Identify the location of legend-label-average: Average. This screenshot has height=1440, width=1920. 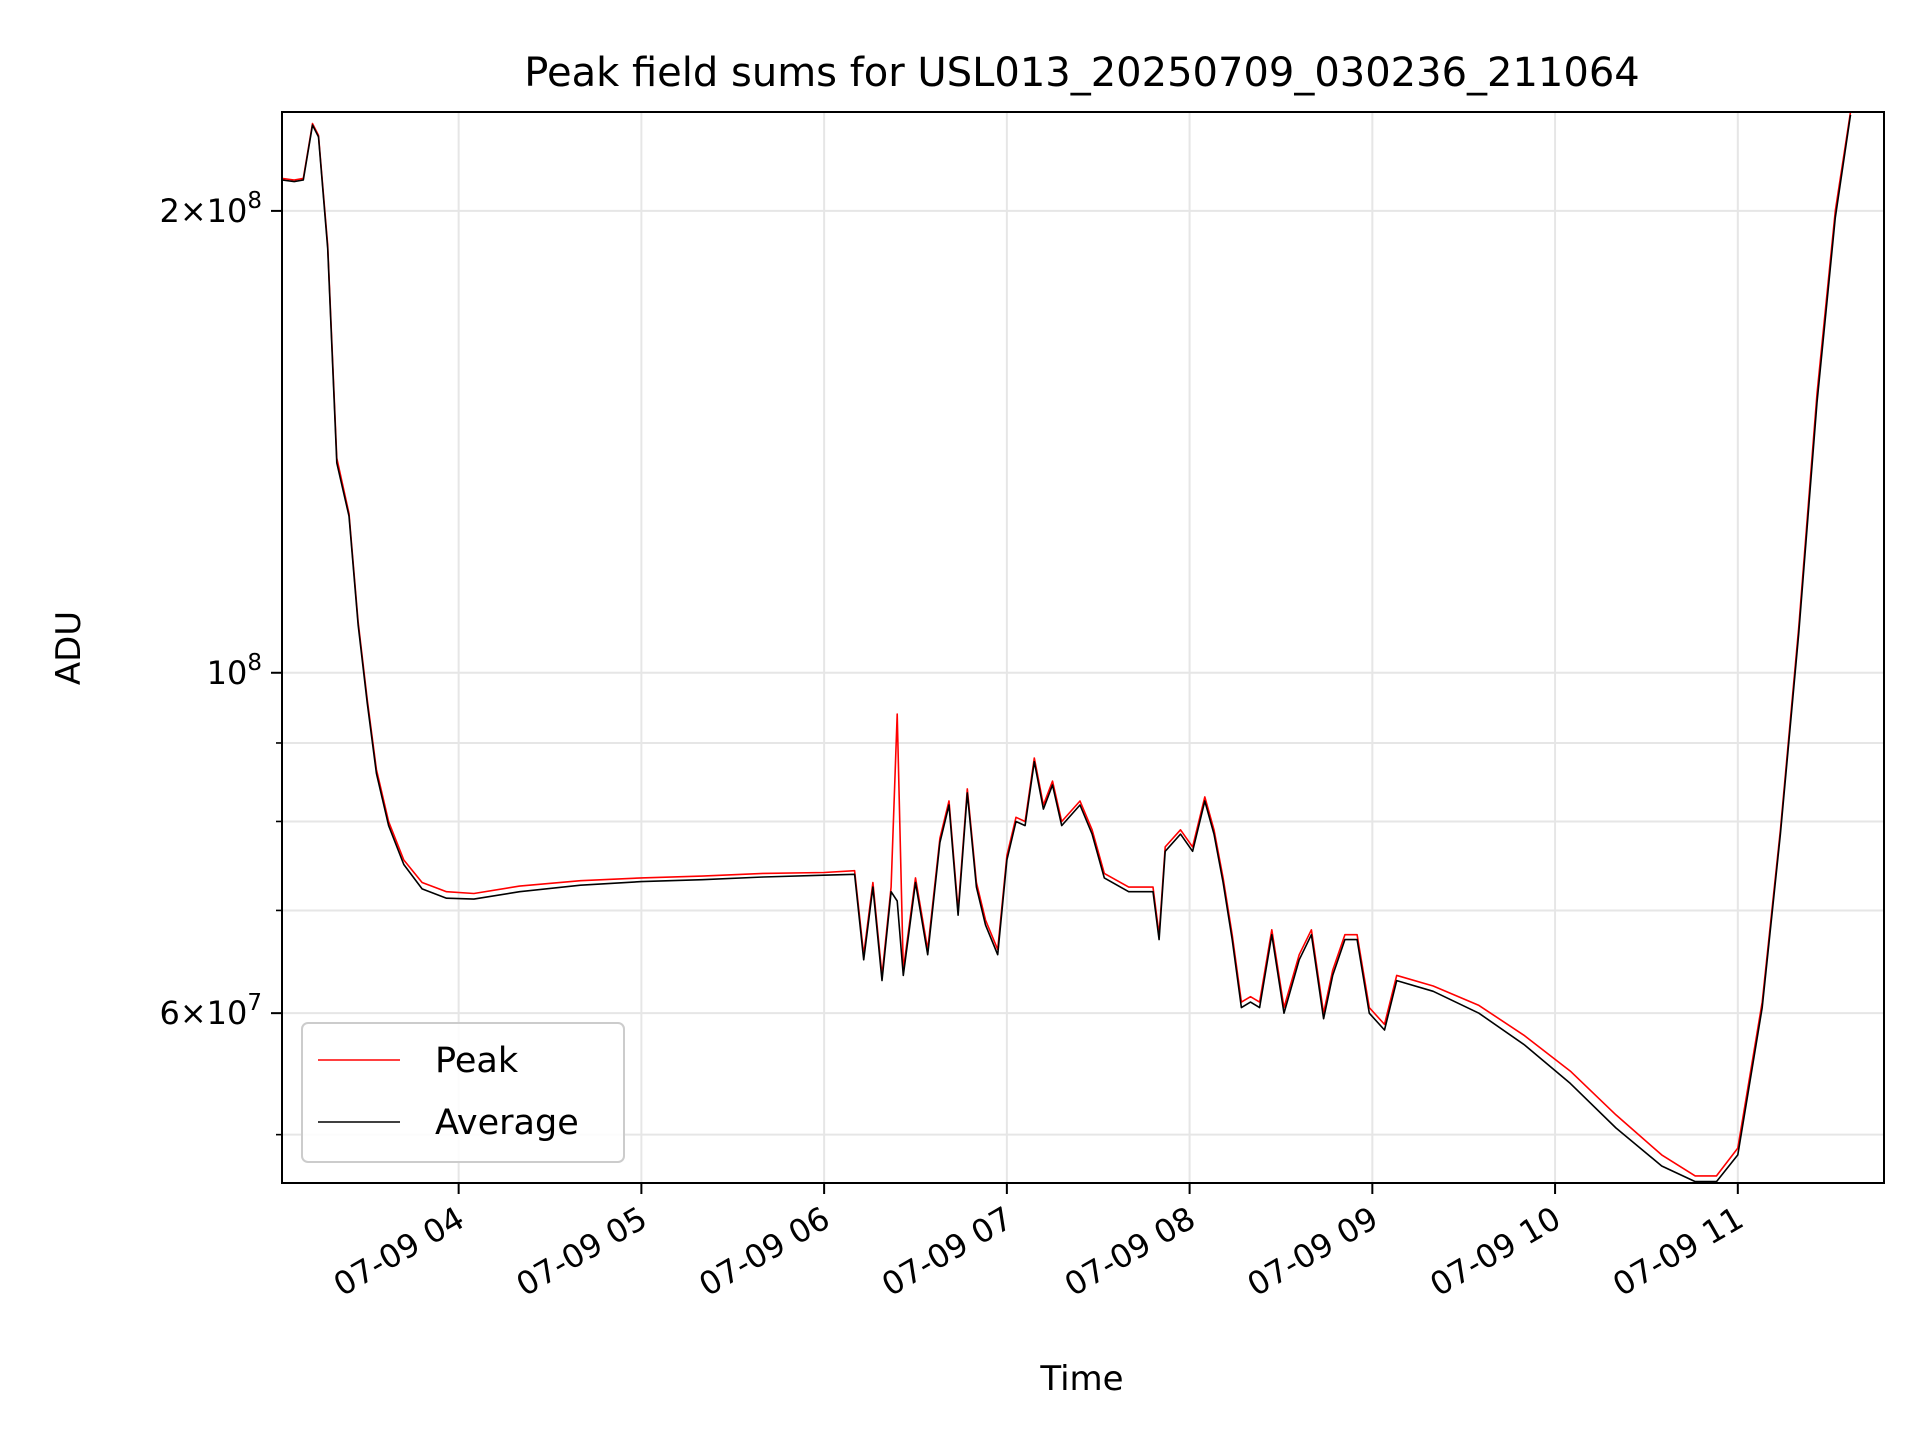
(507, 1123).